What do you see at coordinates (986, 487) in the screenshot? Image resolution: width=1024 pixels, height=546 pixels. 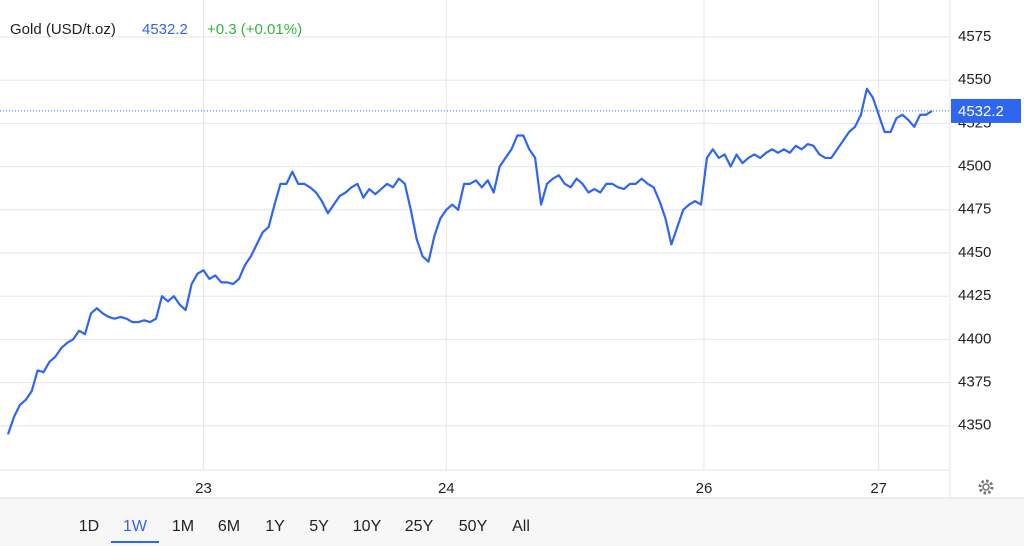 I see `settings-icon` at bounding box center [986, 487].